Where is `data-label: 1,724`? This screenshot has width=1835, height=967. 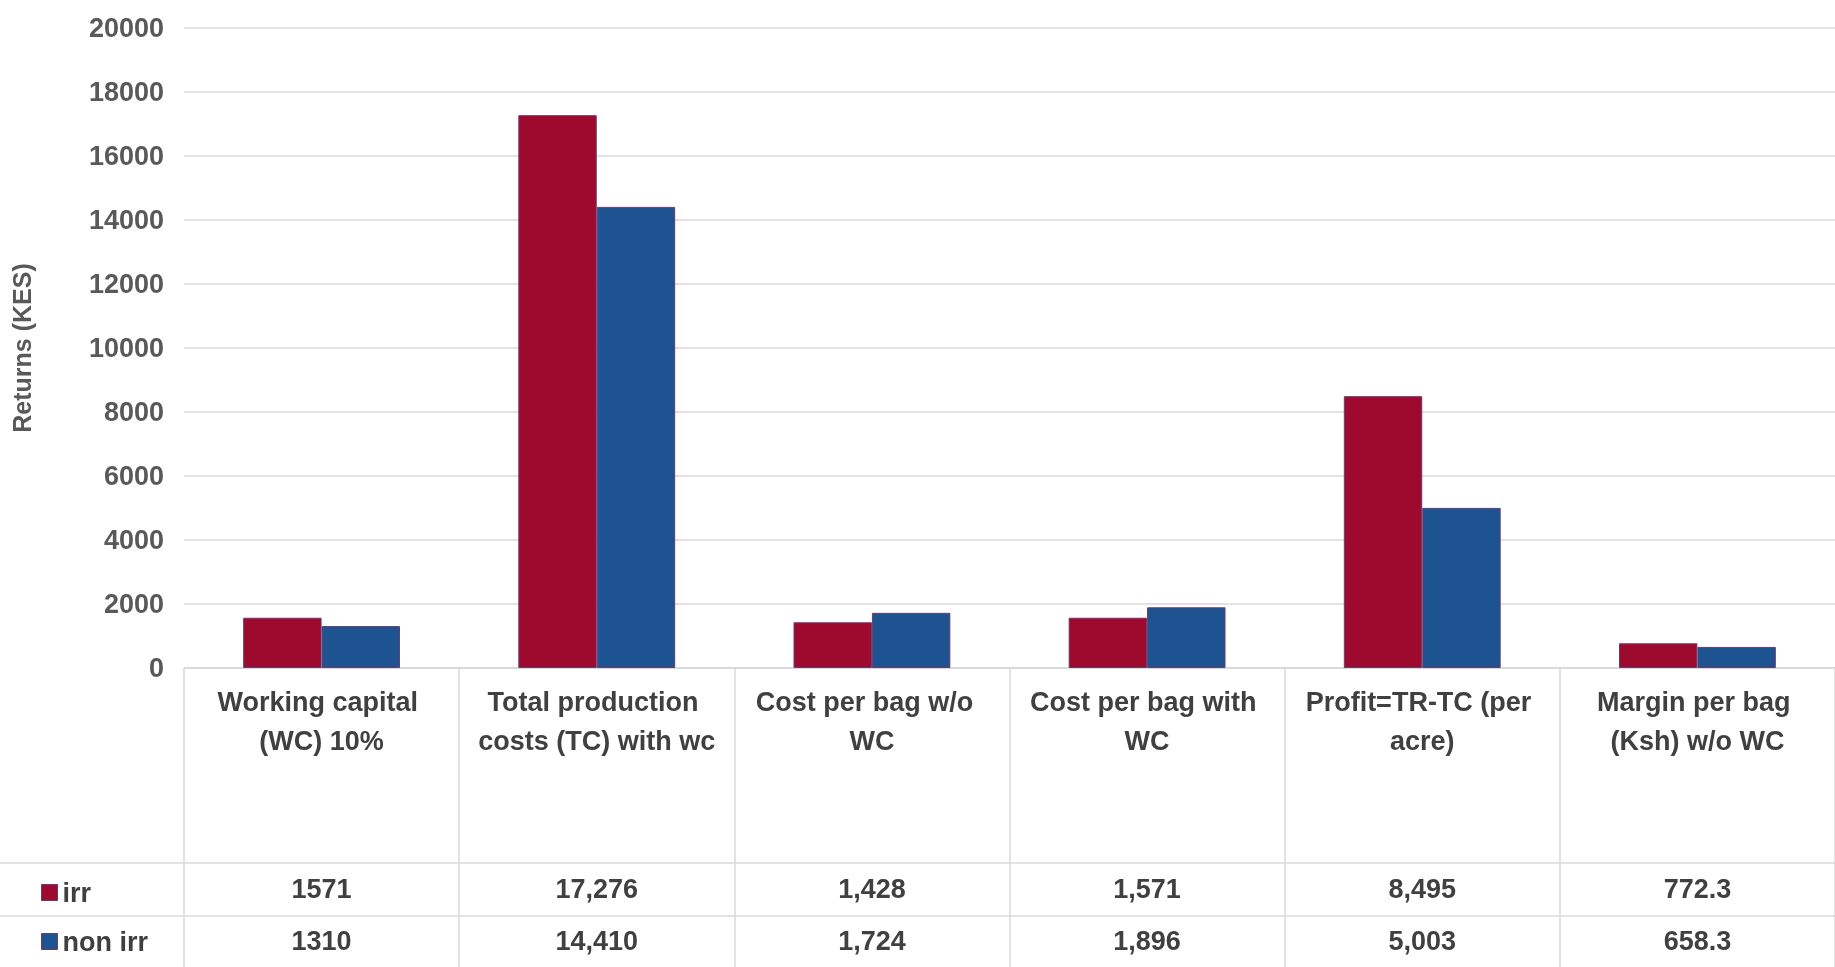
data-label: 1,724 is located at coordinates (872, 941).